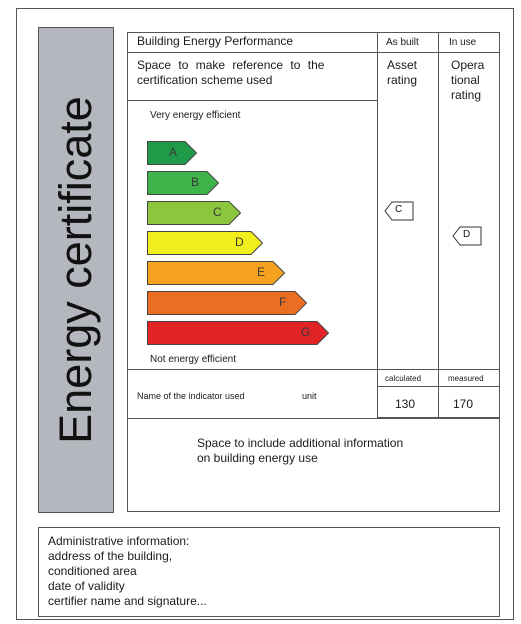  I want to click on rating-band-e: E, so click(216, 273).